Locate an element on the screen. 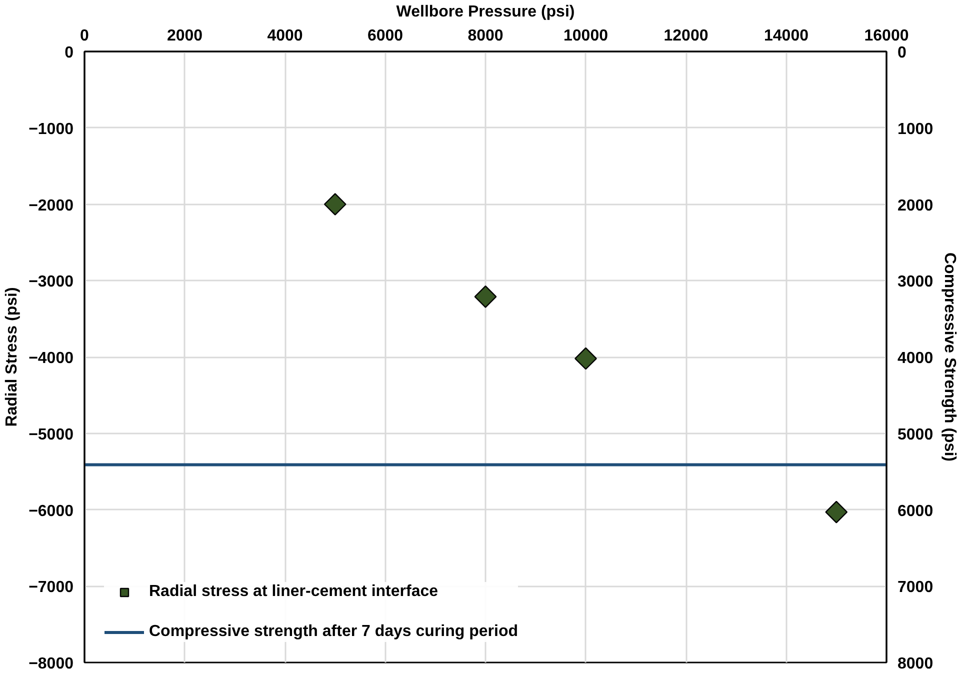  x-tick-label: 6000 is located at coordinates (385, 36).